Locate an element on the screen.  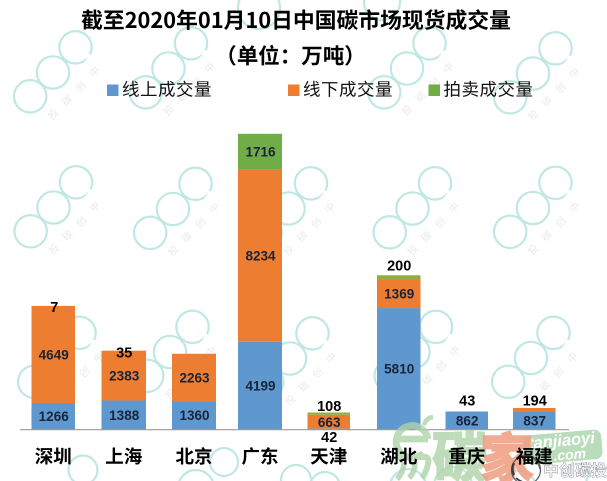
svg-text: 194 is located at coordinates (535, 402).